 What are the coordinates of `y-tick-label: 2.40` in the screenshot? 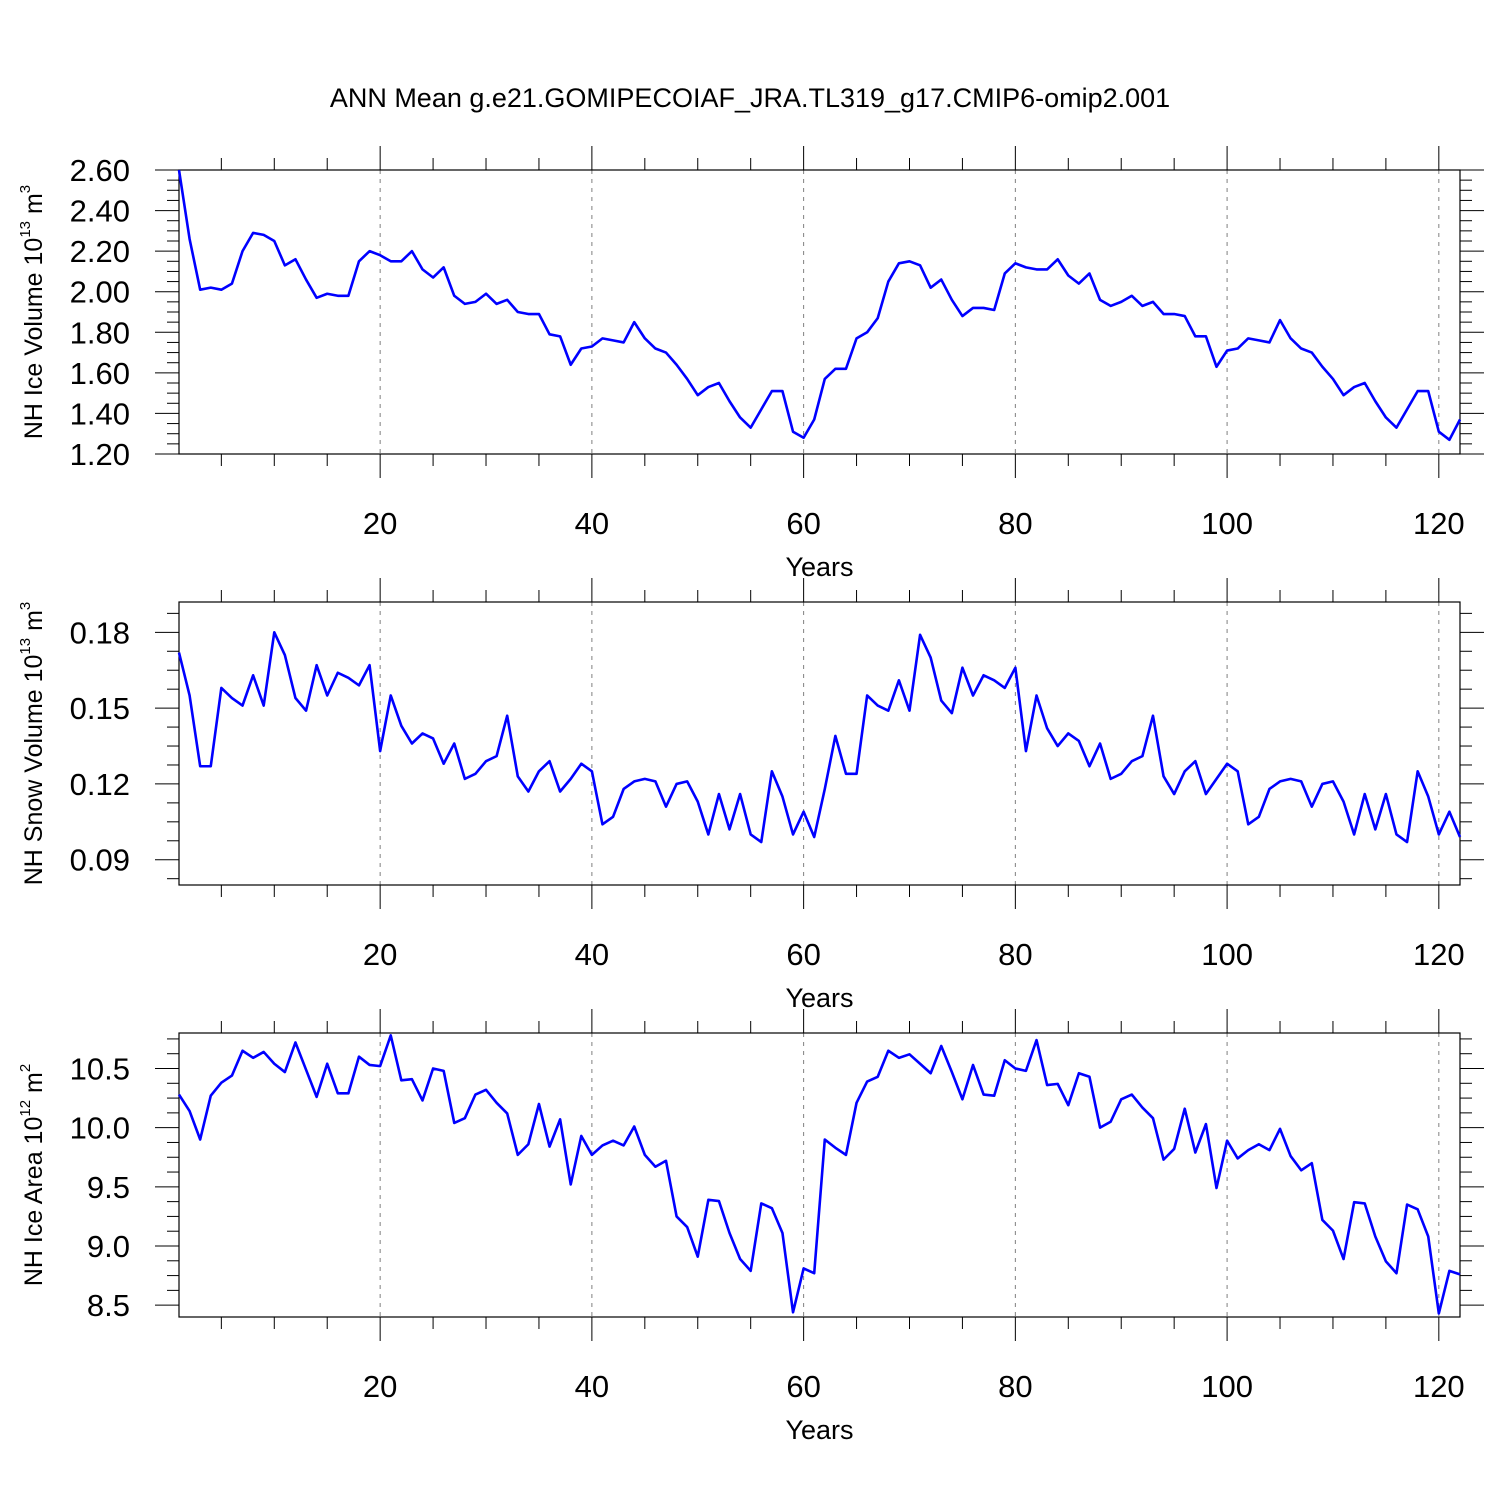 It's located at (100, 211).